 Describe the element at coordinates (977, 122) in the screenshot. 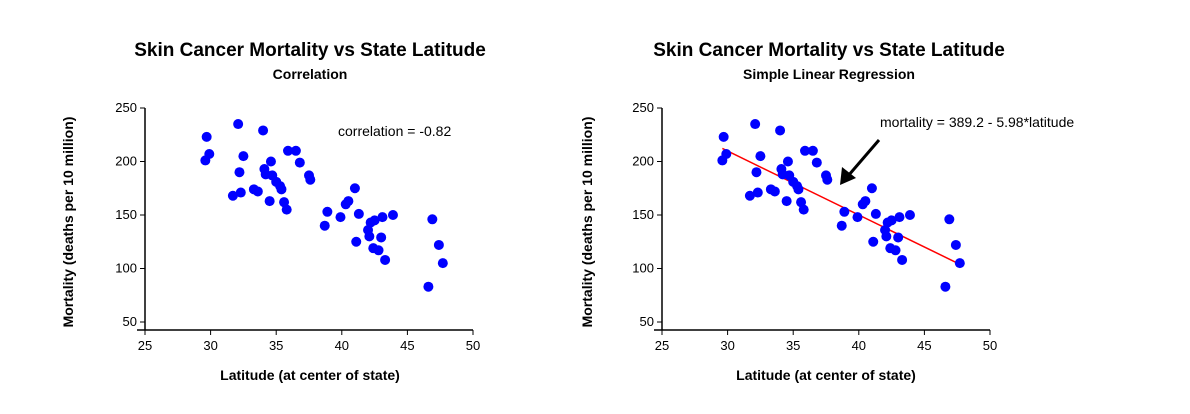

I see `regression-equation-annotation: mortality = 389.2 - 5.98*latitude` at that location.